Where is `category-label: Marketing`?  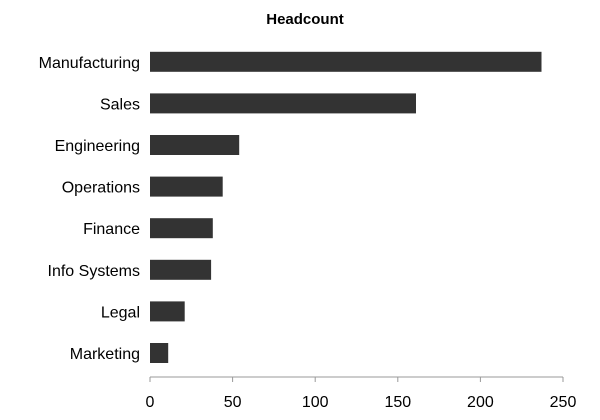 category-label: Marketing is located at coordinates (105, 354).